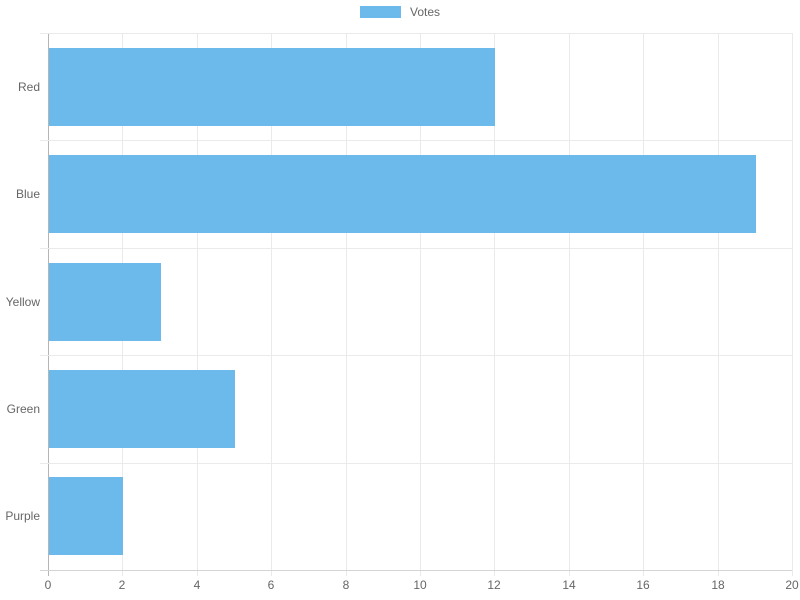 This screenshot has width=800, height=600. What do you see at coordinates (643, 585) in the screenshot?
I see `x-tick-label: 16` at bounding box center [643, 585].